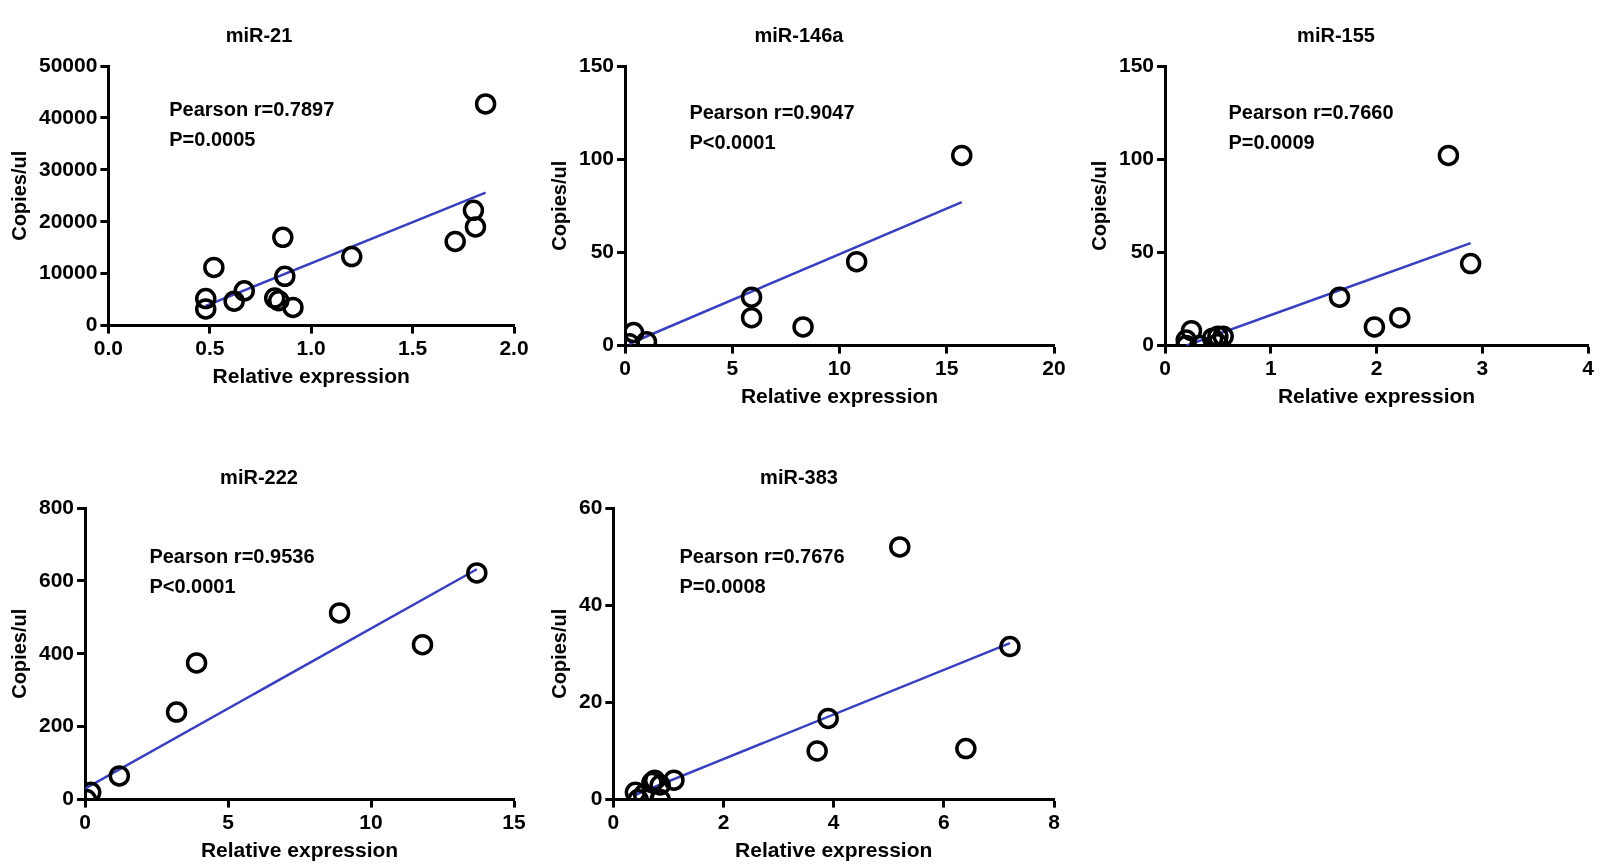 The height and width of the screenshot is (864, 1614). Describe the element at coordinates (514, 347) in the screenshot. I see `x-tick-label: 2.0` at that location.